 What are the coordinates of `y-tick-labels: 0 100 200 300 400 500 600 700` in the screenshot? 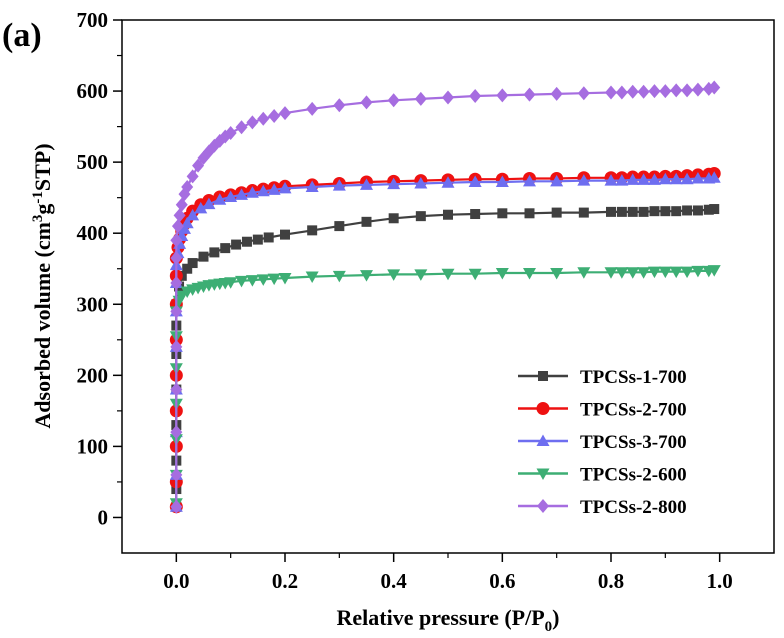 It's located at (93, 268).